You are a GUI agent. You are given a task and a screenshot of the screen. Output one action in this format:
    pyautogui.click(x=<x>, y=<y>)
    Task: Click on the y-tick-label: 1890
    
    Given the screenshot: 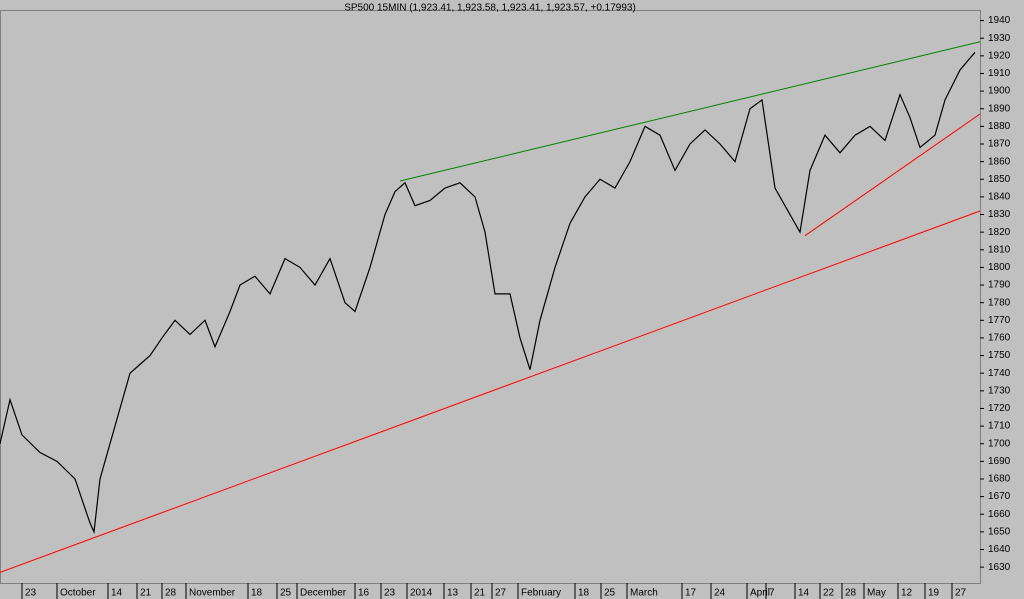 What is the action you would take?
    pyautogui.click(x=999, y=108)
    